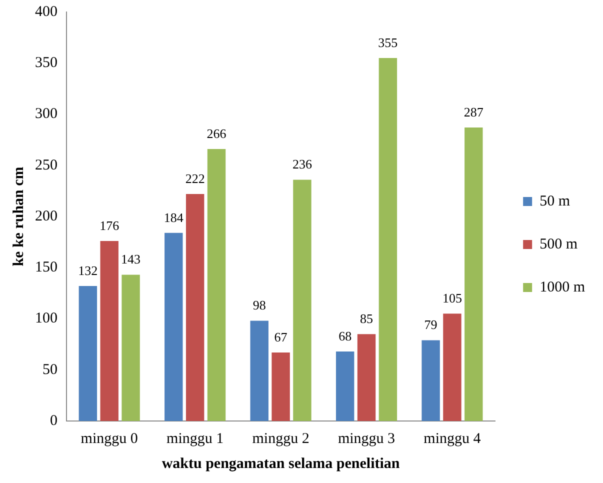 The width and height of the screenshot is (603, 483). What do you see at coordinates (388, 42) in the screenshot?
I see `data-label: 355` at bounding box center [388, 42].